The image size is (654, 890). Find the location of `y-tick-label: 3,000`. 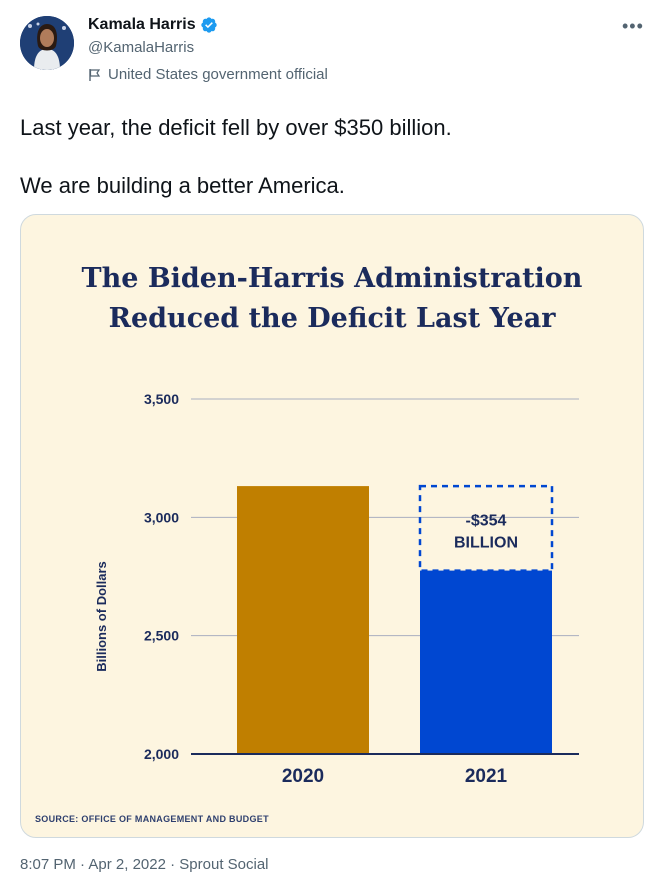

y-tick-label: 3,000 is located at coordinates (161, 517).